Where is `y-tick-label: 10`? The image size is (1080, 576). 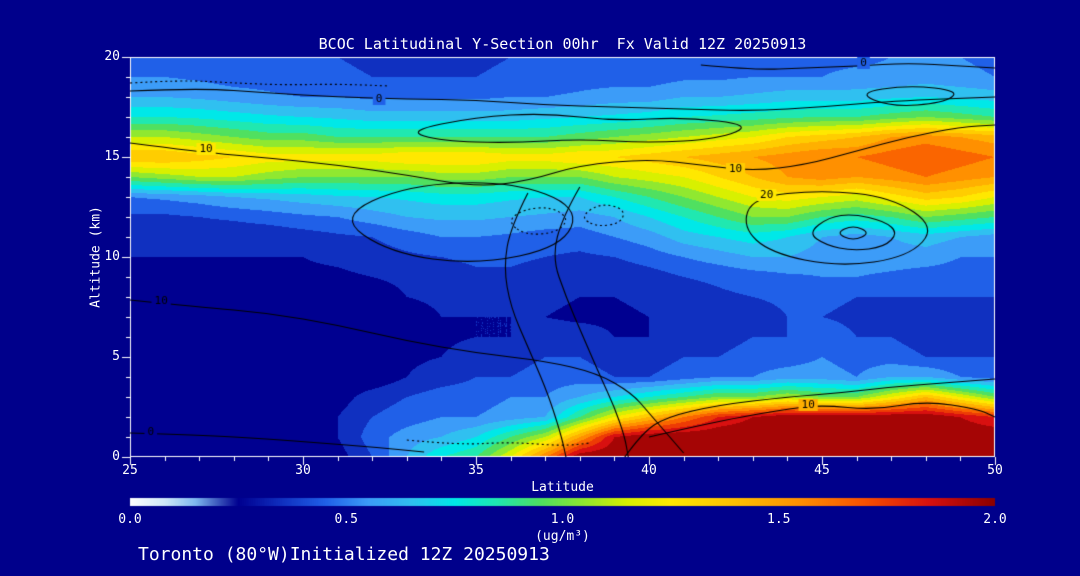 y-tick-label: 10 is located at coordinates (112, 256).